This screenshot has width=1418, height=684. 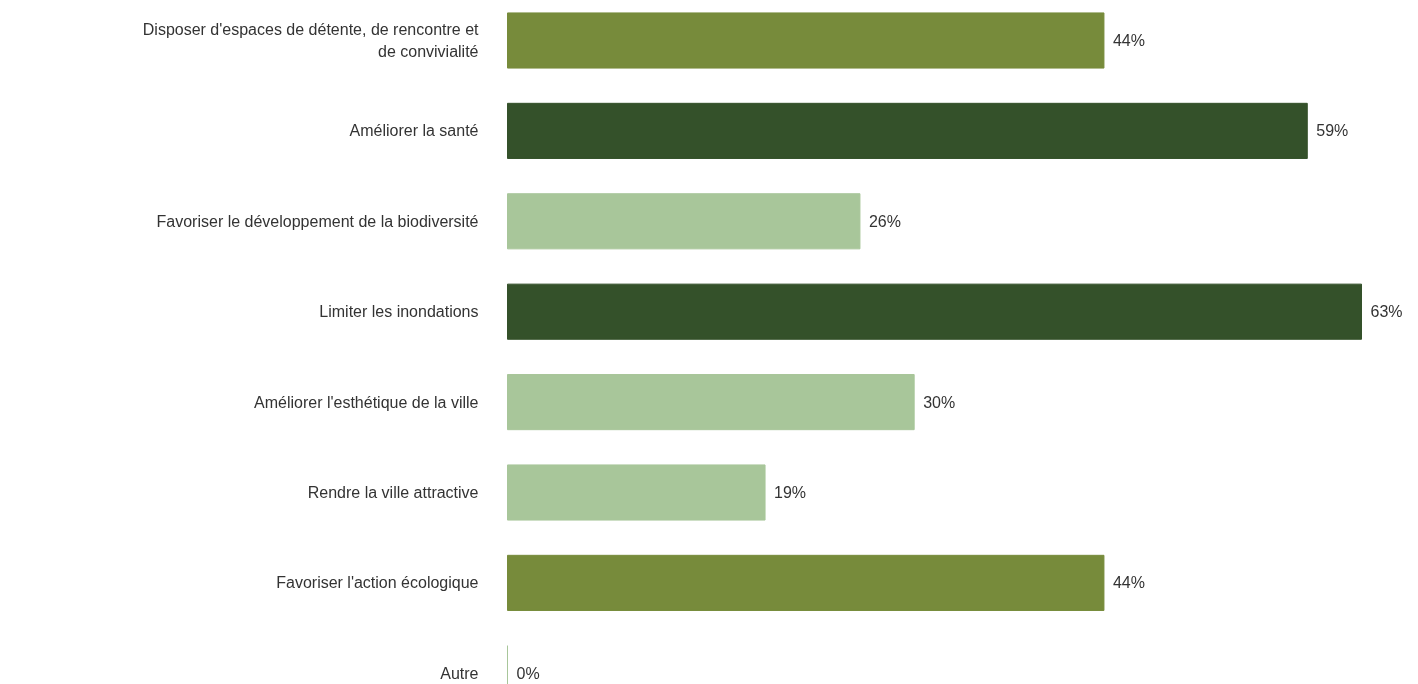 What do you see at coordinates (459, 673) in the screenshot?
I see `y-tick-label: Autre` at bounding box center [459, 673].